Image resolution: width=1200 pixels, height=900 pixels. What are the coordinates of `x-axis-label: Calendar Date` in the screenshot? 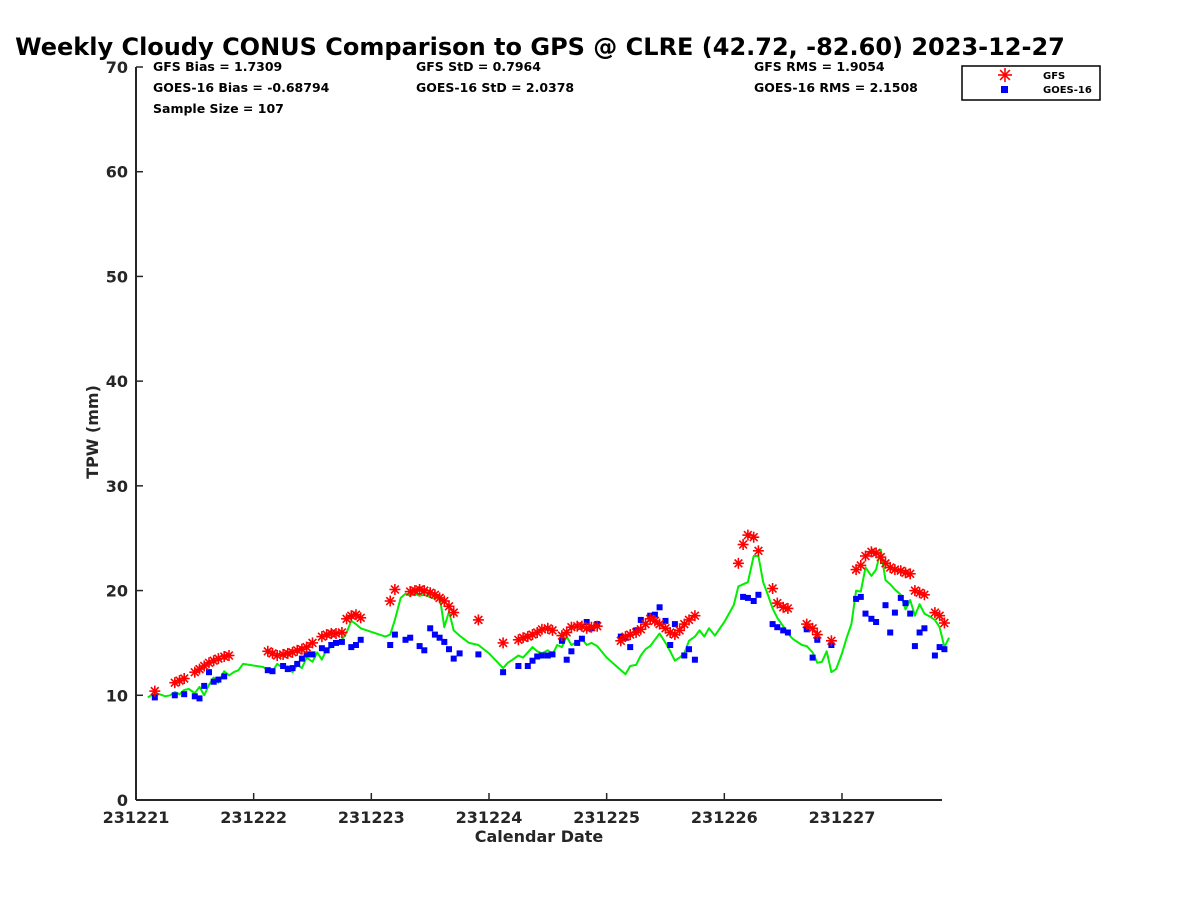 It's located at (539, 836).